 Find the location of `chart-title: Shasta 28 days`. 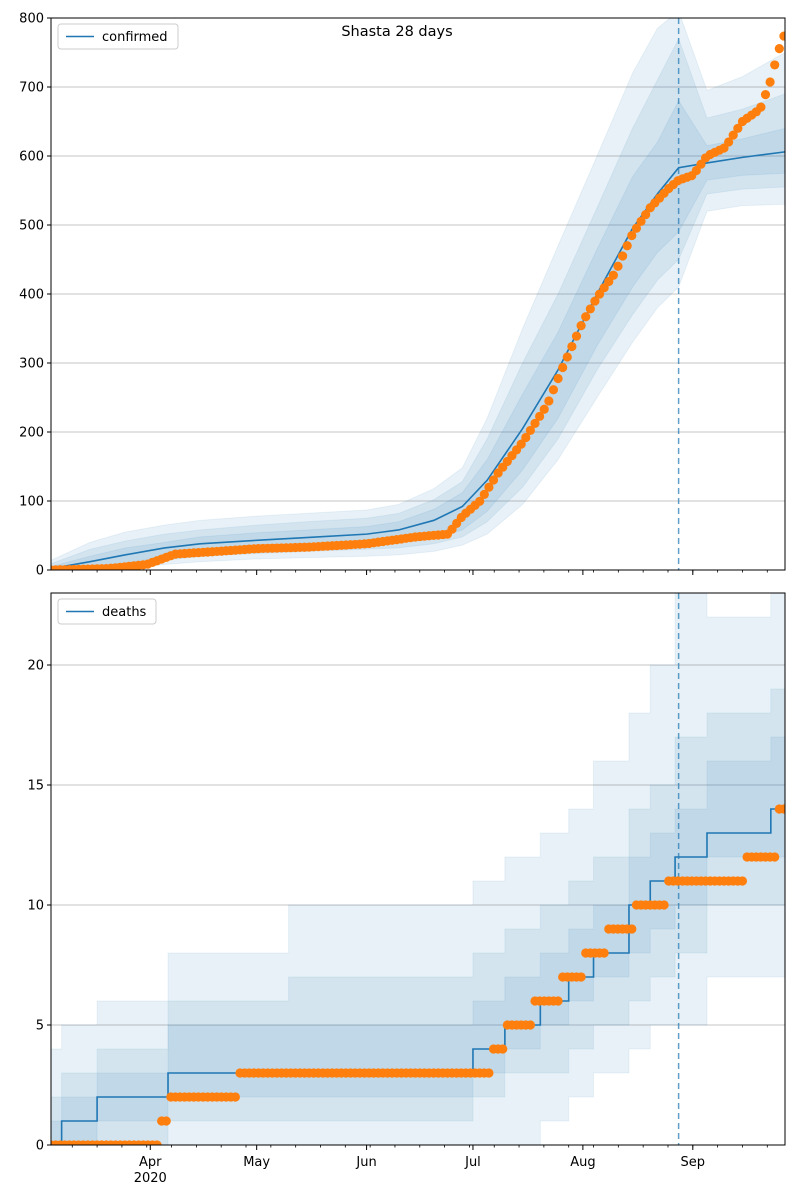

chart-title: Shasta 28 days is located at coordinates (396, 32).